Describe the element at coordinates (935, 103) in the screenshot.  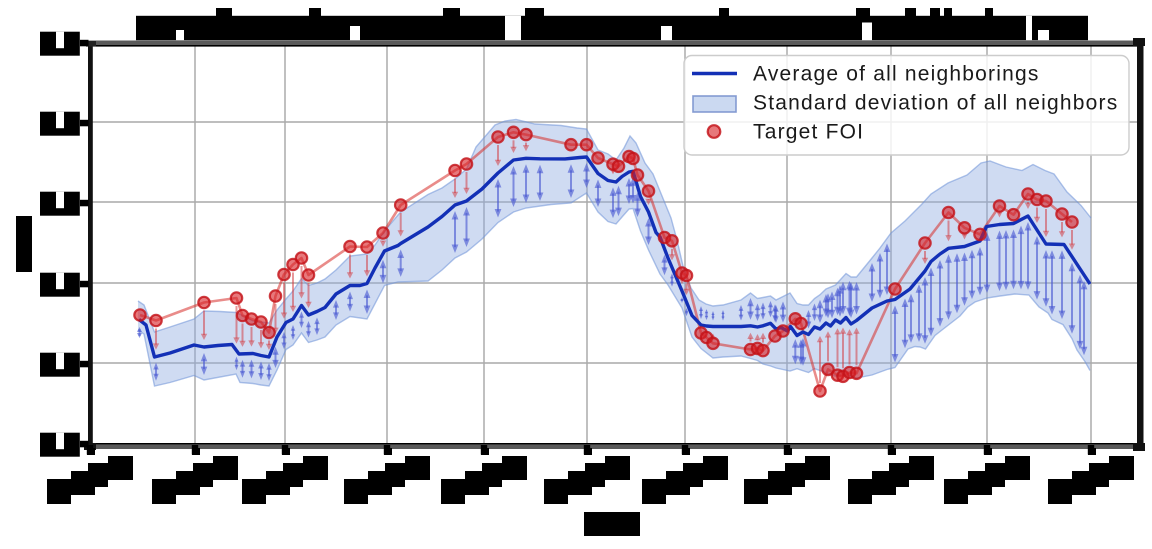
I see `svg-text:Standard deviation of all neig: Standard deviation of all neighbors` at that location.